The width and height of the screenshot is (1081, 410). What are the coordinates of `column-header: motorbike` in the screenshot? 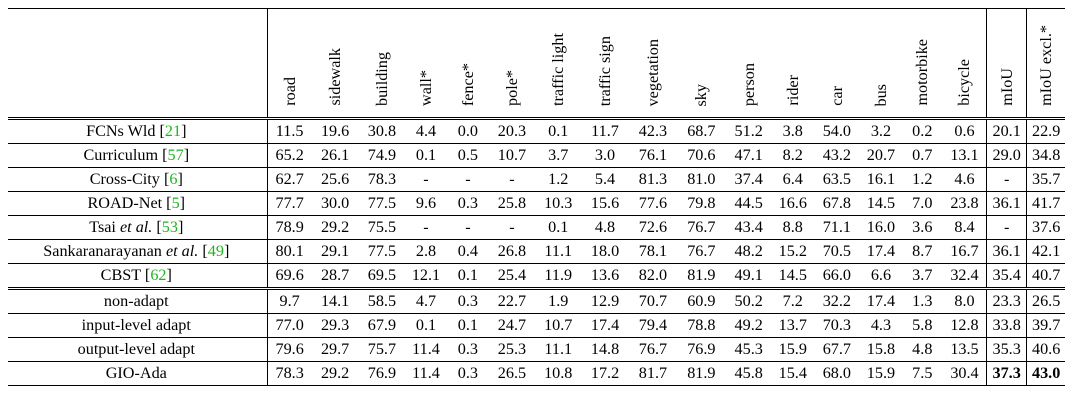 It's located at (922, 64).